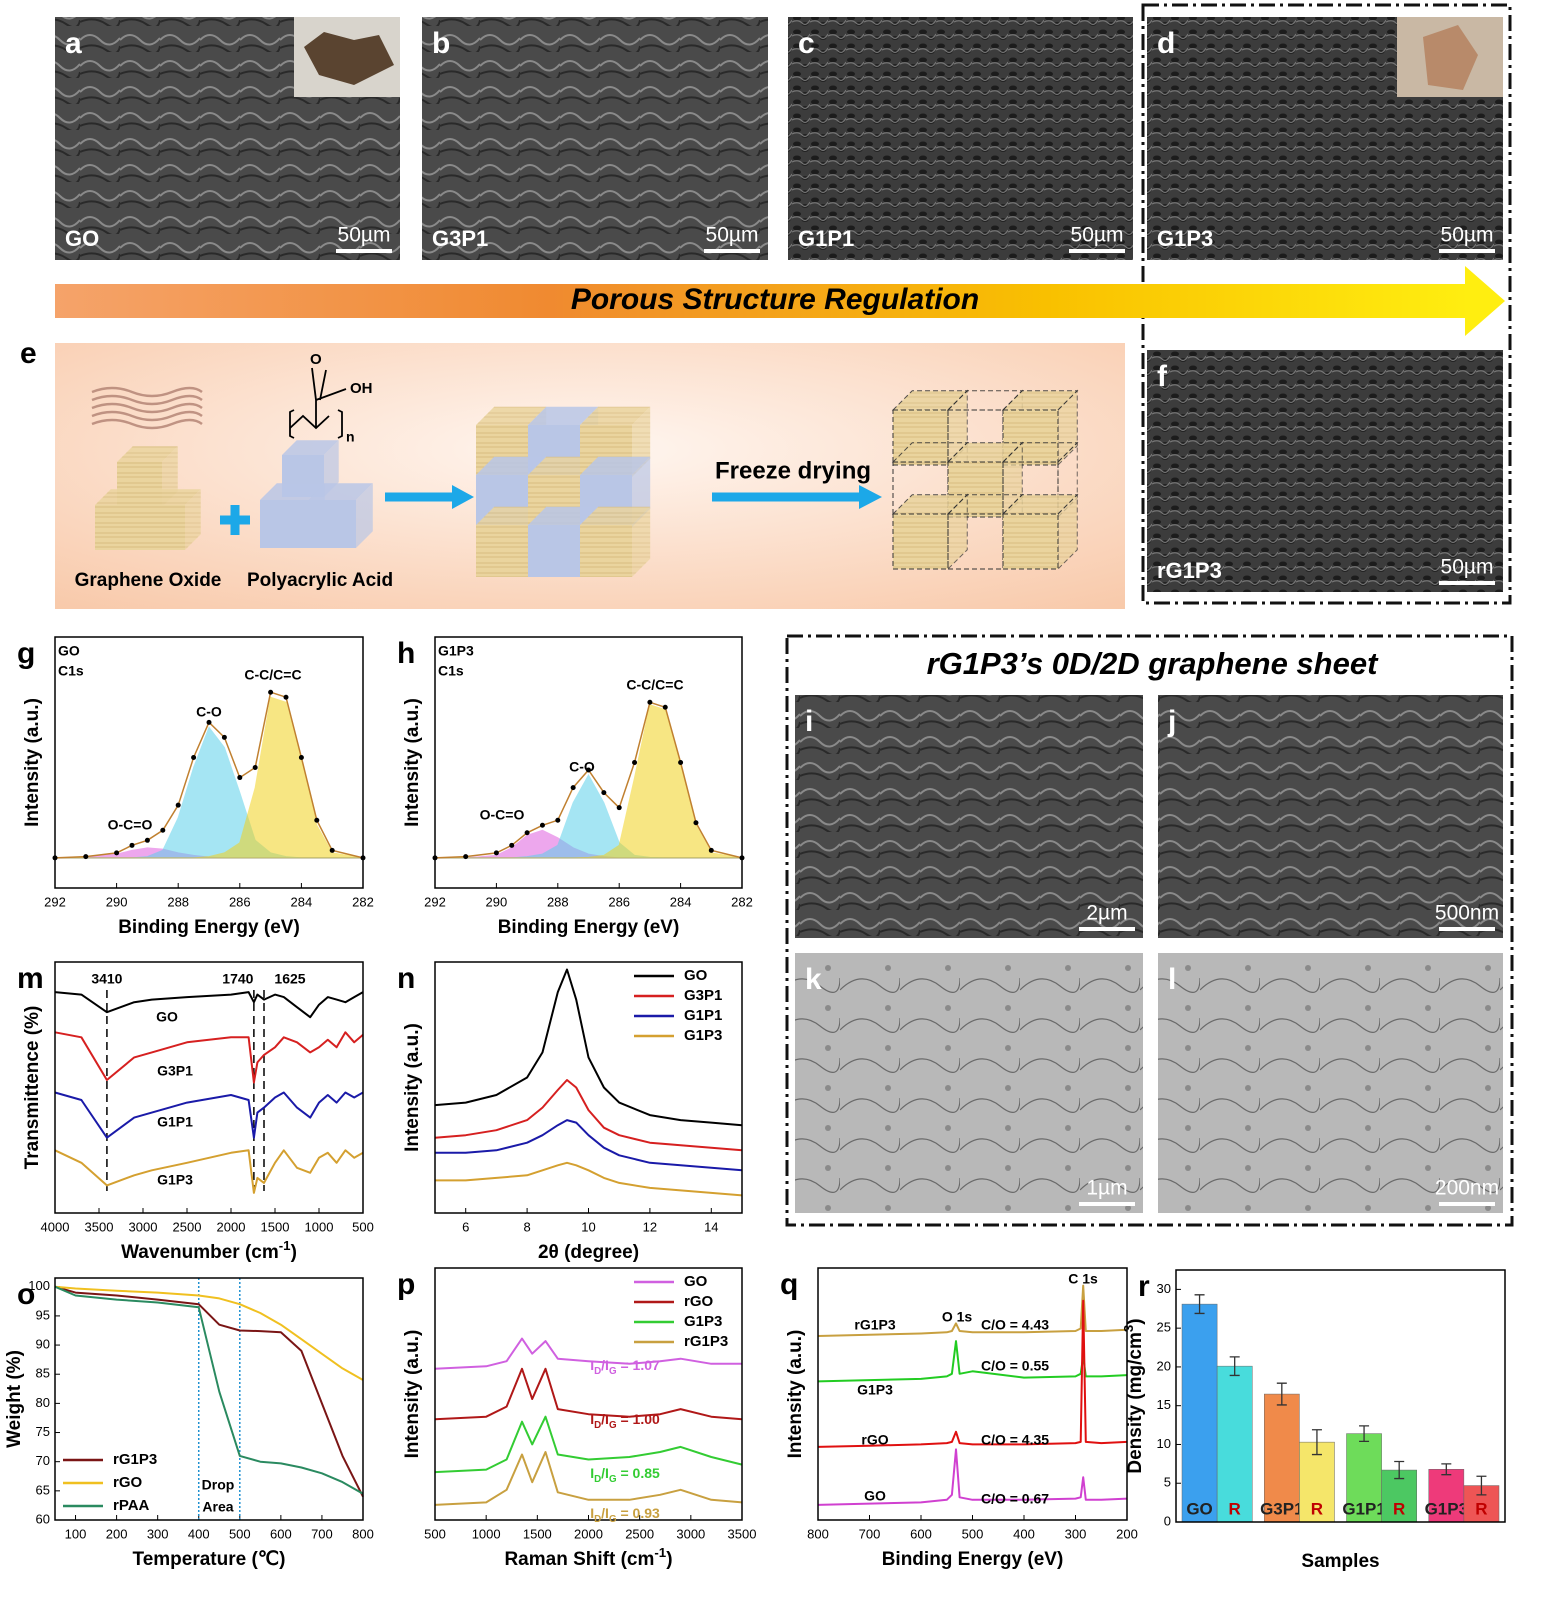  Describe the element at coordinates (32, 1088) in the screenshot. I see `y-axis-label: Transmittence (%)` at that location.